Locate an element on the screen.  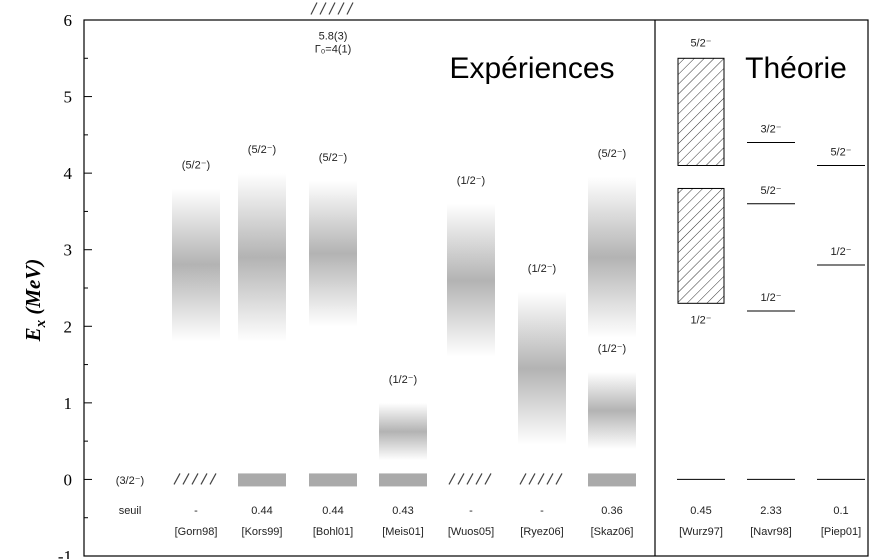
reference-label: [Ryez06] is located at coordinates (541, 532).